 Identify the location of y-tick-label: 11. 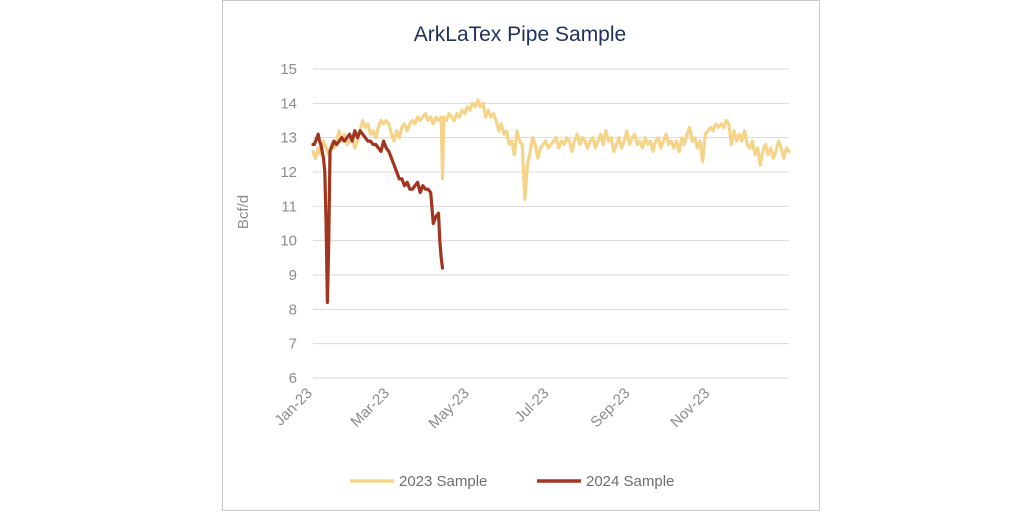
(289, 206).